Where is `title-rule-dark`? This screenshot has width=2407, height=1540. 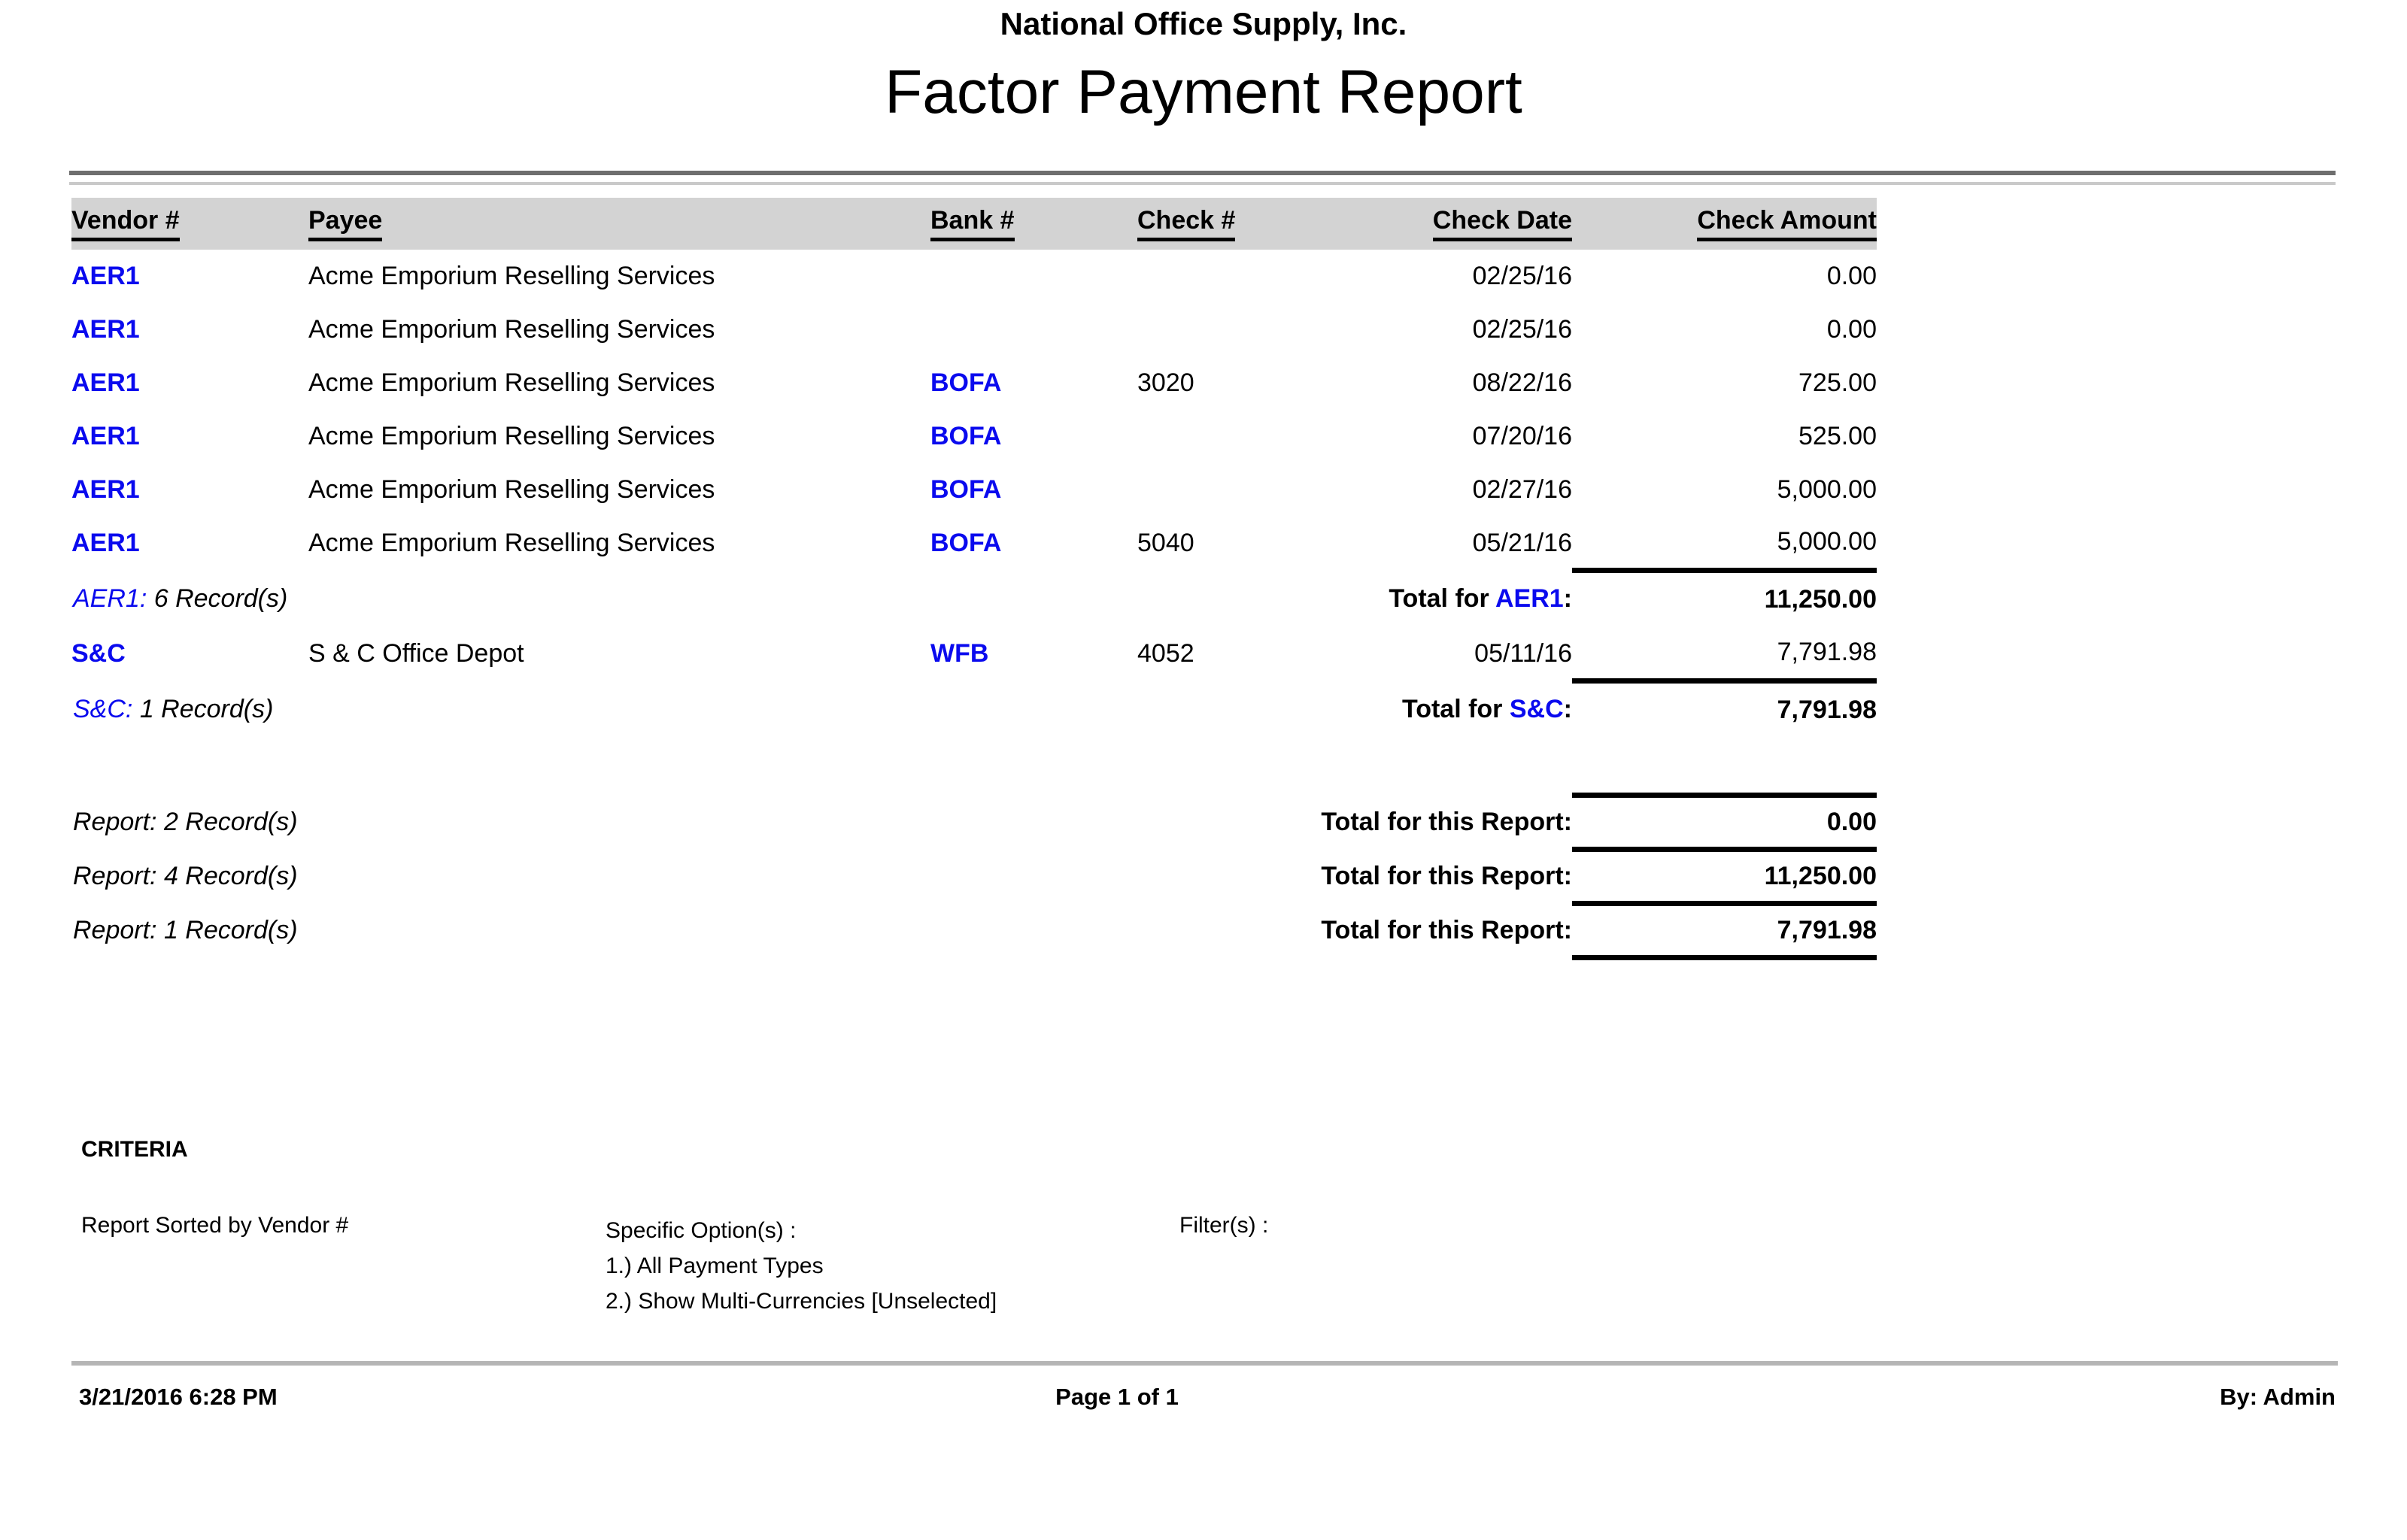
title-rule-dark is located at coordinates (1202, 173).